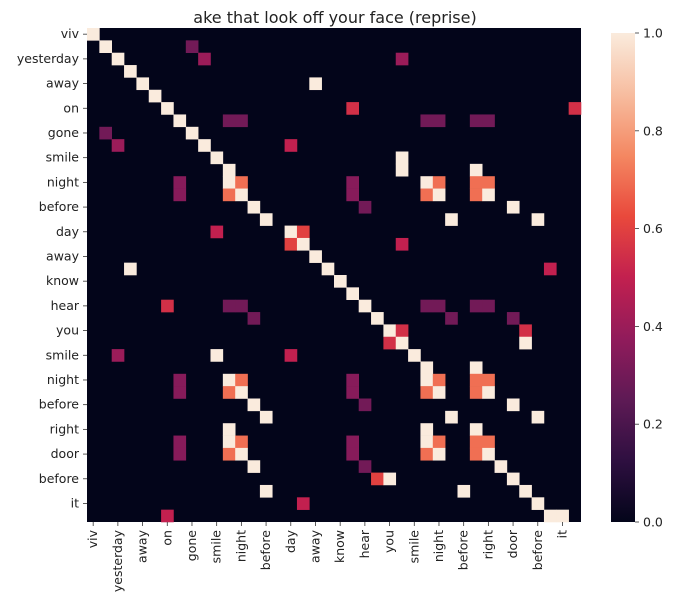  Describe the element at coordinates (166, 538) in the screenshot. I see `x-tick-label: on` at that location.